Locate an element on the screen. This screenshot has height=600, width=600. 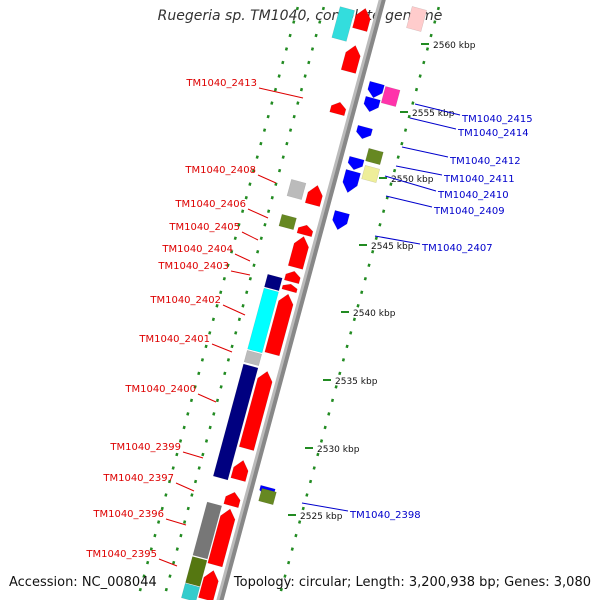
reverse-gene-label-7: TM1040_2407 is located at coordinates (457, 248).